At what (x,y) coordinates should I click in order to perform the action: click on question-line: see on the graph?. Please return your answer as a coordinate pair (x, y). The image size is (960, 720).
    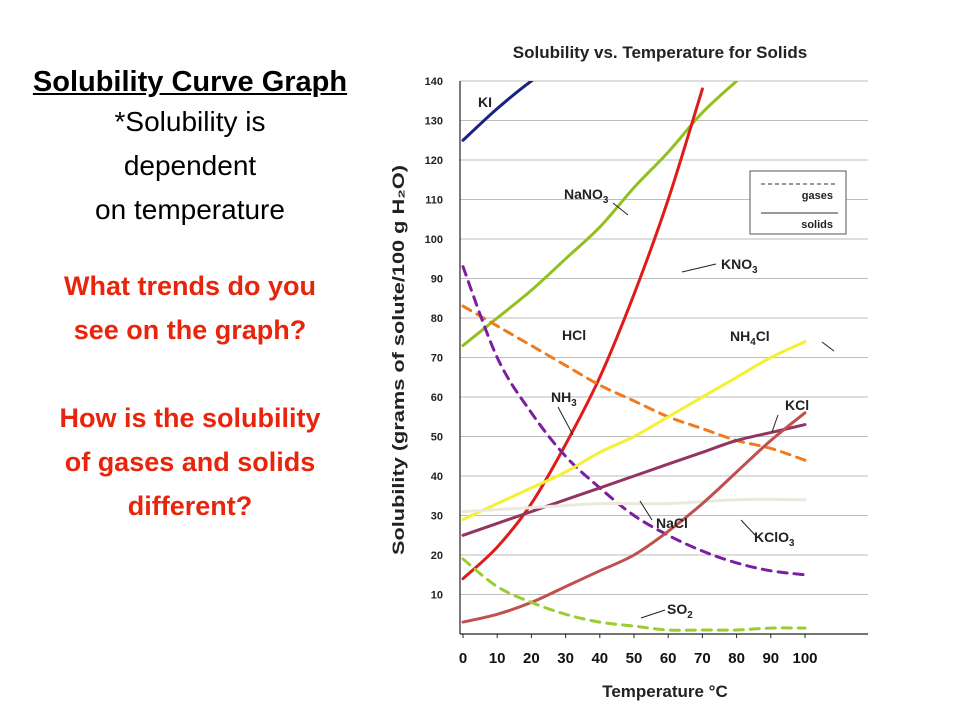
    Looking at the image, I should click on (190, 330).